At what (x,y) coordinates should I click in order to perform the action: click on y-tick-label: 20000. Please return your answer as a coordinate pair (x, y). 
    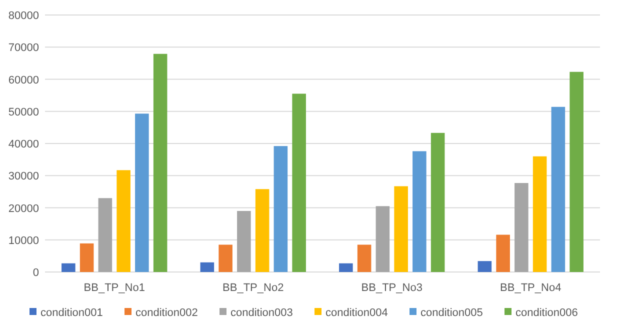
    Looking at the image, I should click on (23, 208).